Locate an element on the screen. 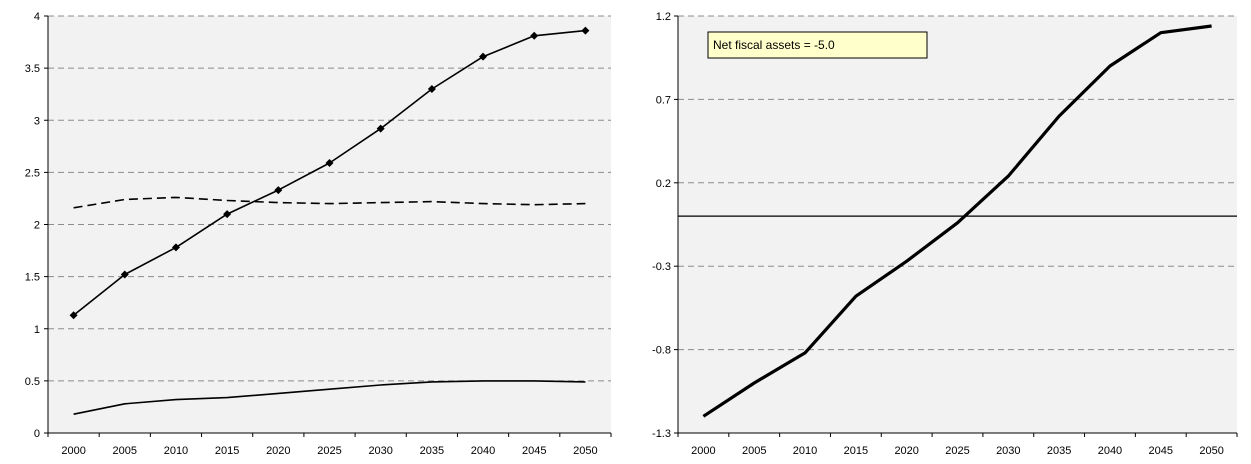 The width and height of the screenshot is (1251, 464). y-tick-label: 2 is located at coordinates (37, 226).